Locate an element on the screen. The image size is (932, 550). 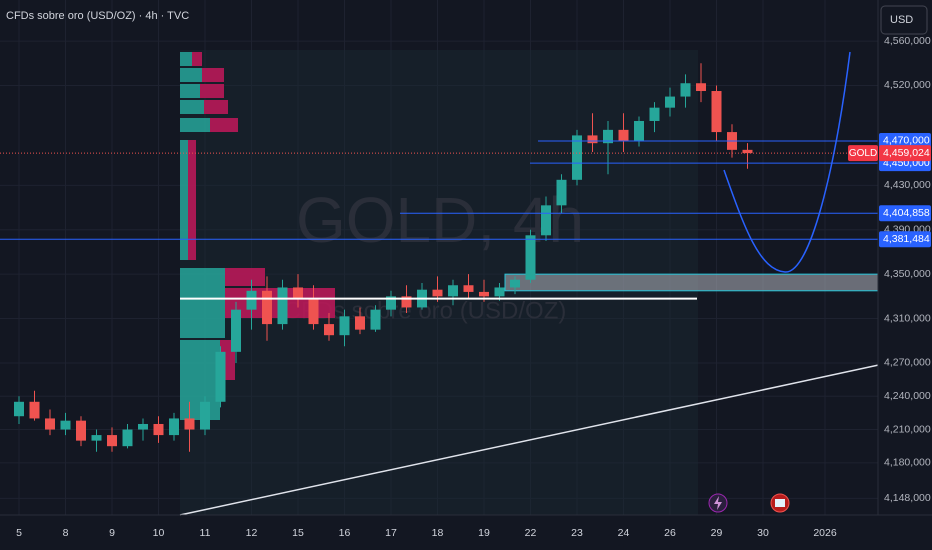
x-tick-label: 30 is located at coordinates (763, 533).